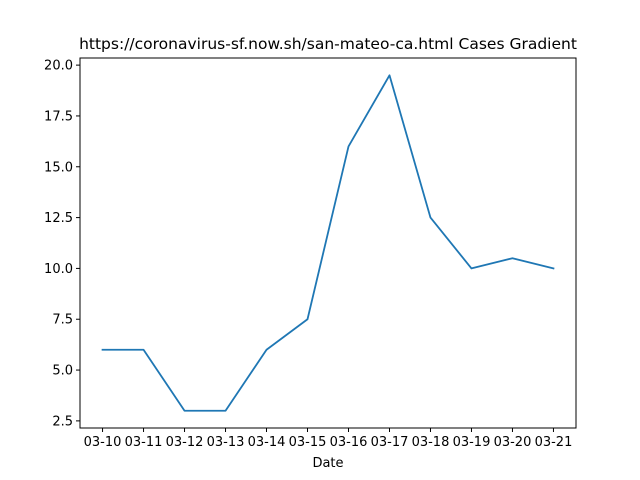 The height and width of the screenshot is (480, 640). Describe the element at coordinates (144, 442) in the screenshot. I see `x-tick-label: 03-11` at that location.